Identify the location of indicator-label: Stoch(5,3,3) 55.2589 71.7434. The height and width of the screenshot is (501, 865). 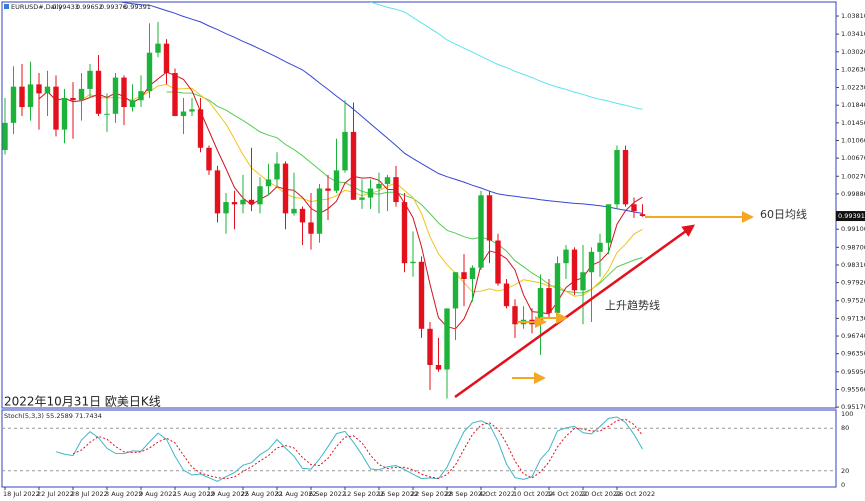
(53, 416).